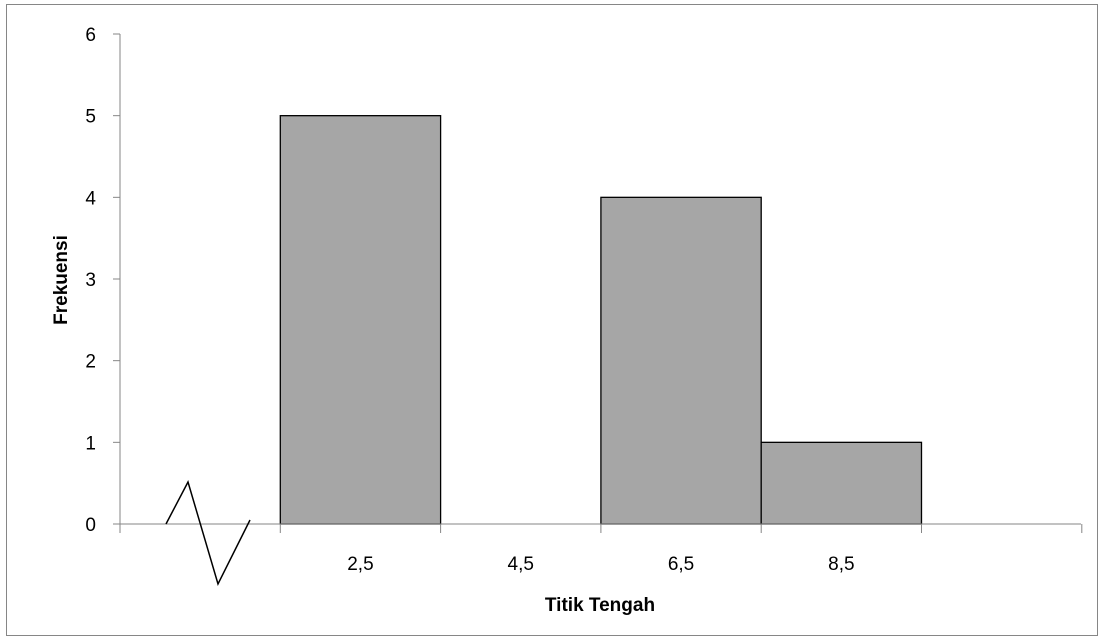 The image size is (1106, 643). Describe the element at coordinates (841, 564) in the screenshot. I see `x-tick-label: 8,5` at that location.